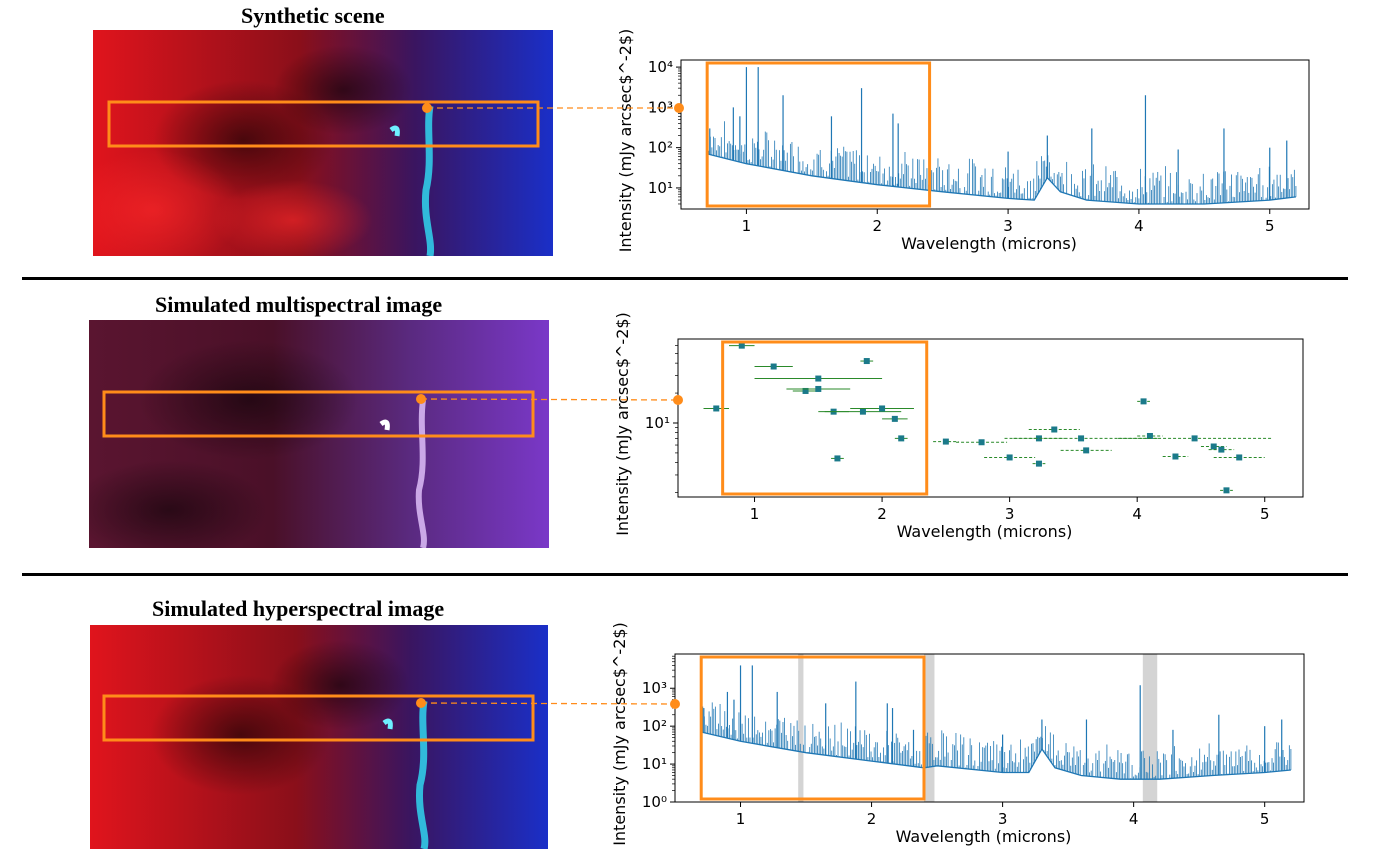  What do you see at coordinates (660, 67) in the screenshot?
I see `y-tick-label: 10⁴` at bounding box center [660, 67].